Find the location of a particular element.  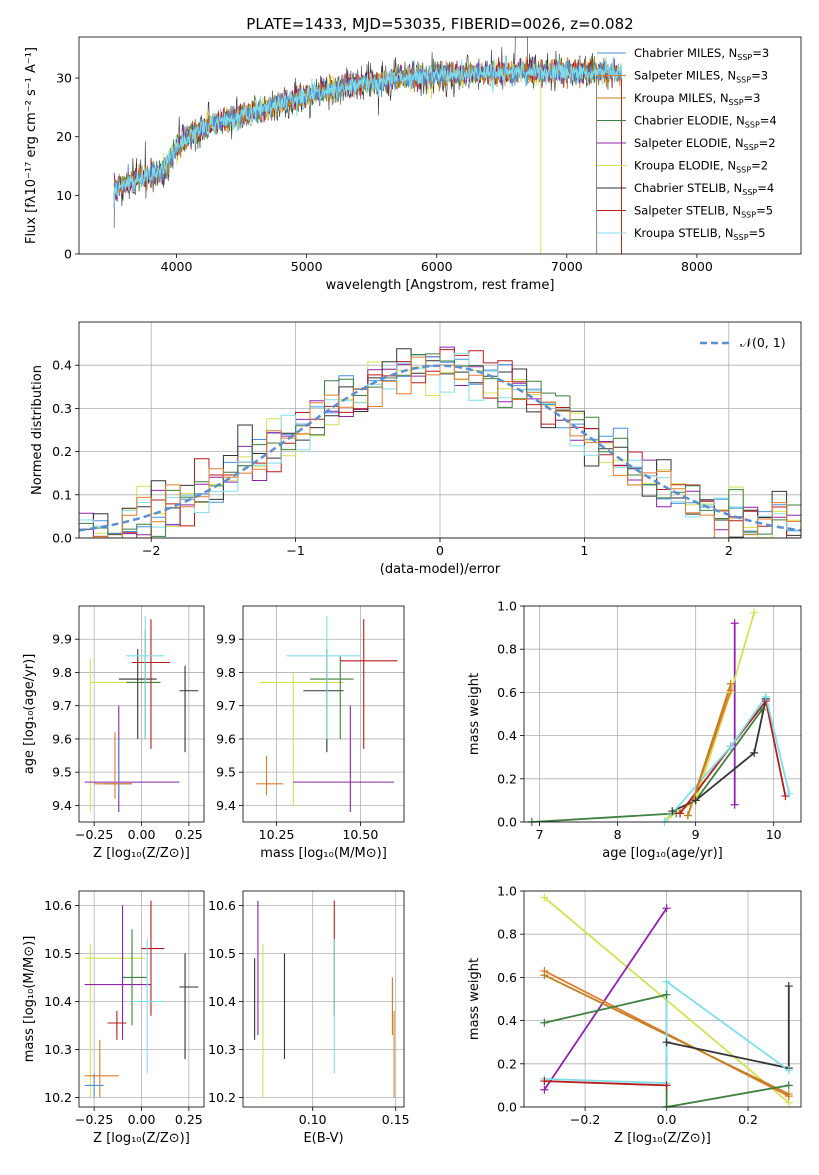

y-tick-label: 30 is located at coordinates (64, 78).